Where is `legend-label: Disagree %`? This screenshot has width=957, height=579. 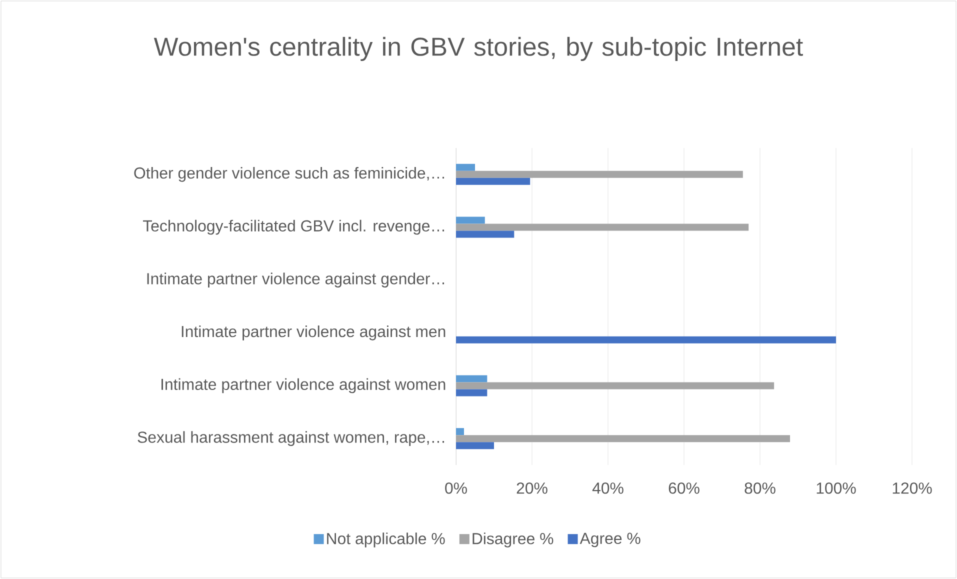
legend-label: Disagree % is located at coordinates (513, 540).